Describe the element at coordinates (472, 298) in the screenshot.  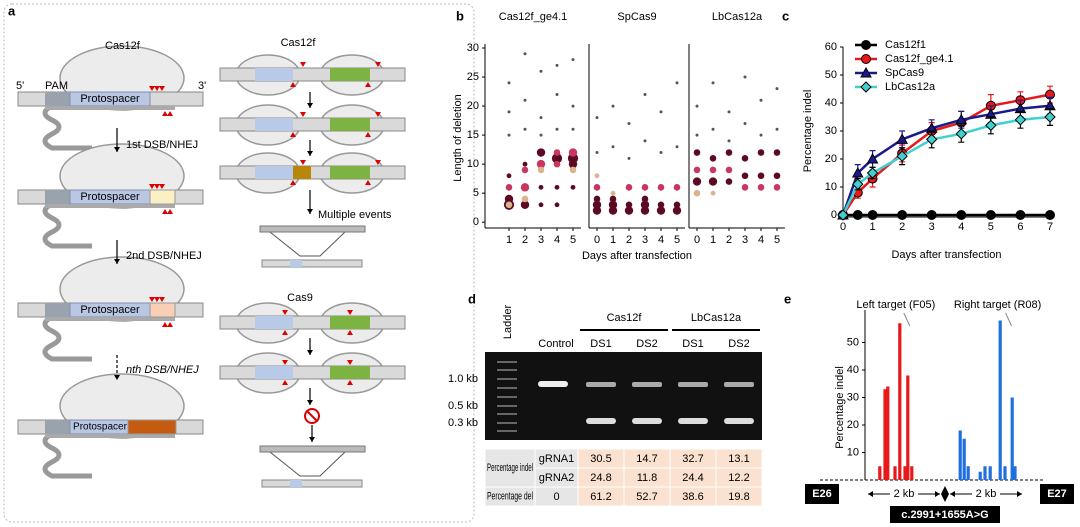
I see `panel-label: d` at that location.